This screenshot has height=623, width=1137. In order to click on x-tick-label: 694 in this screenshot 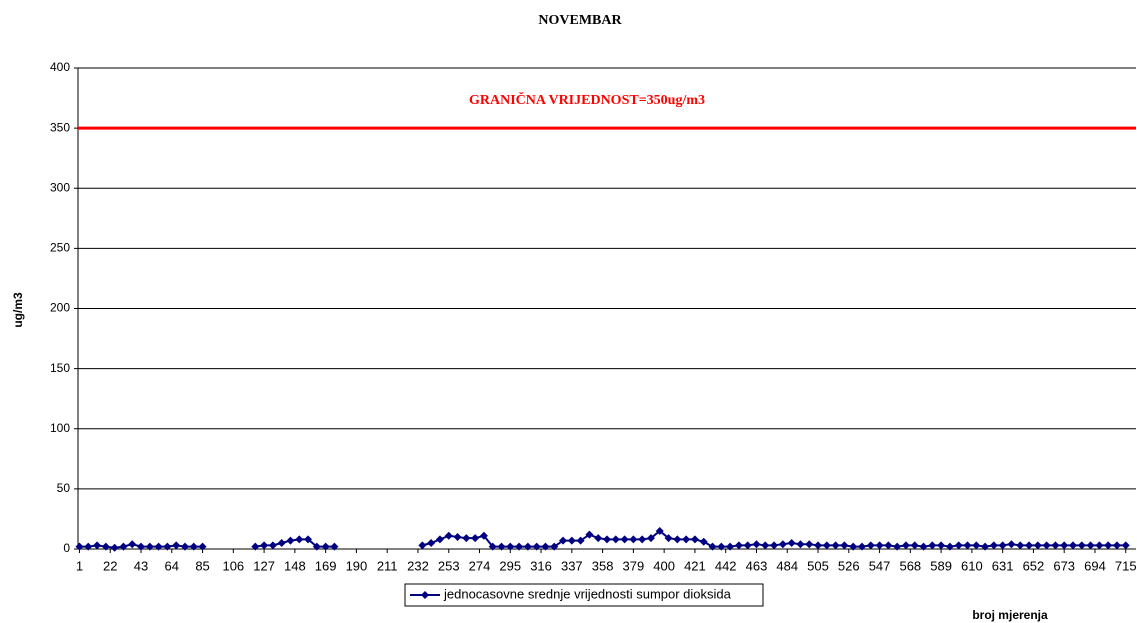, I will do `click(1095, 565)`.